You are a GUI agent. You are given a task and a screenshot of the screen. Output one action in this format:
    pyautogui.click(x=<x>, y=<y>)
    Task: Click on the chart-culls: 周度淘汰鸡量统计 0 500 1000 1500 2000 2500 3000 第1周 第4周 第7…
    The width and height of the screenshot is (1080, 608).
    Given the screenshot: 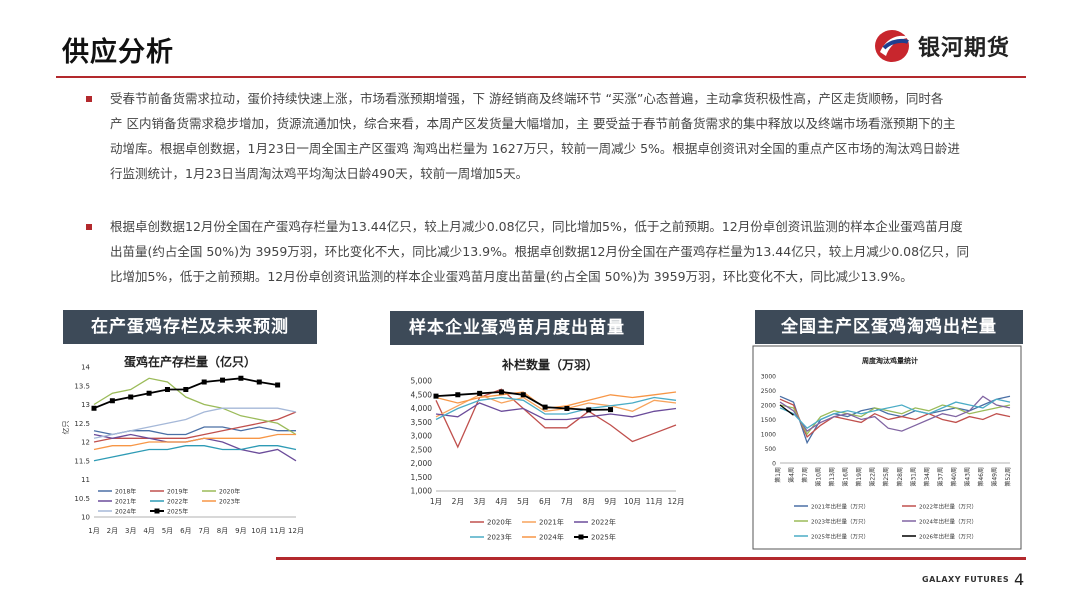 What is the action you would take?
    pyautogui.click(x=887, y=447)
    